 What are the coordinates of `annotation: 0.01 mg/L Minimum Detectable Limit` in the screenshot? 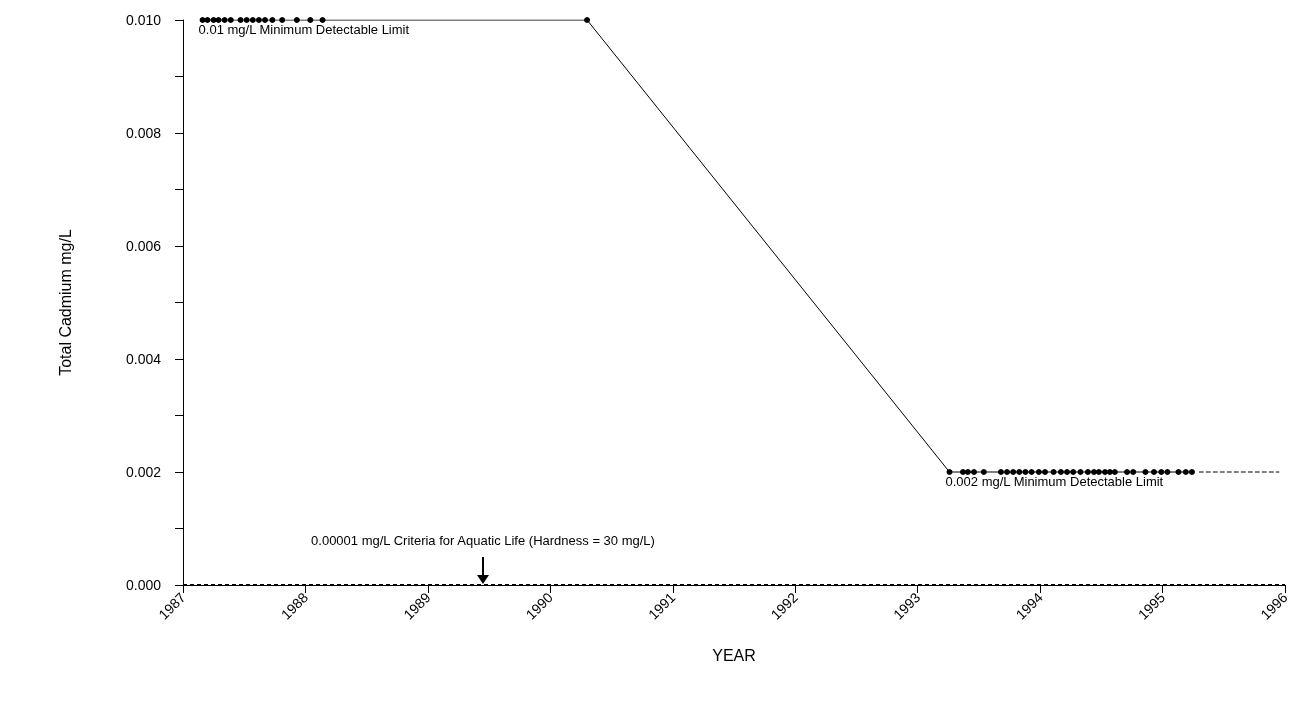 It's located at (304, 29).